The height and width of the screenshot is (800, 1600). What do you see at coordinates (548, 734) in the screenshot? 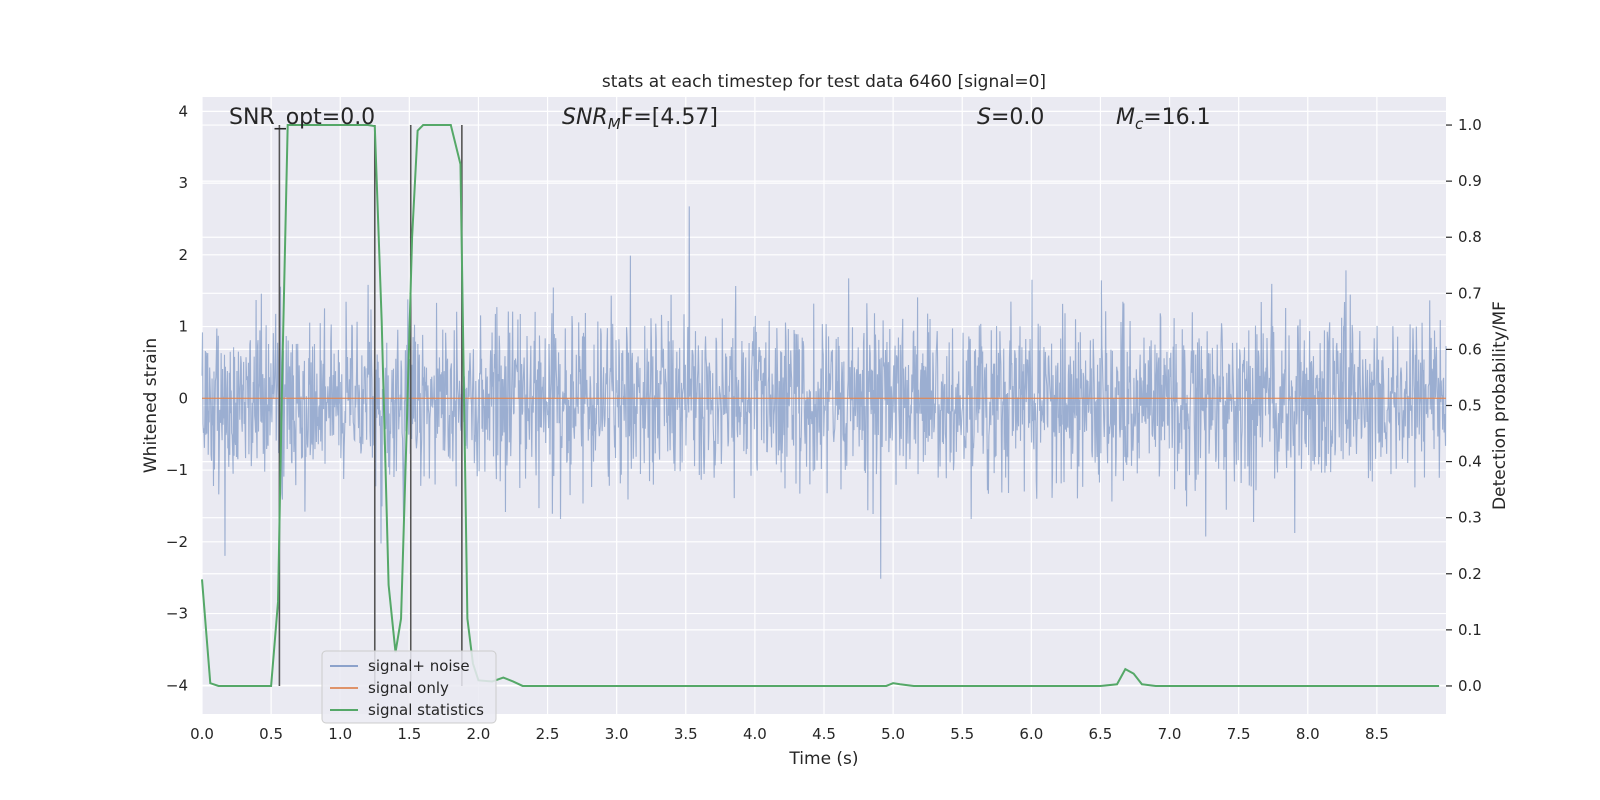
I see `x-tick-label: 2.5` at bounding box center [548, 734].